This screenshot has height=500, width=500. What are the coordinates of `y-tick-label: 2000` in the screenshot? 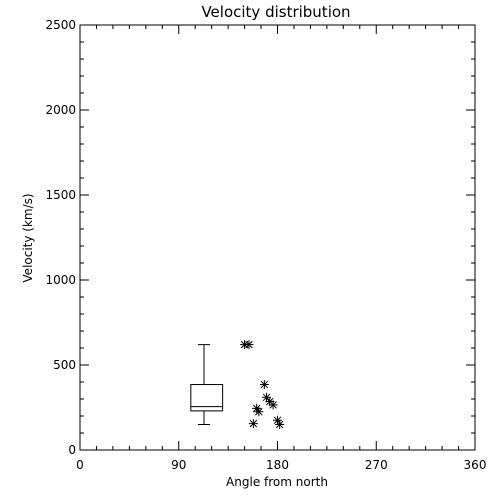 It's located at (60, 110).